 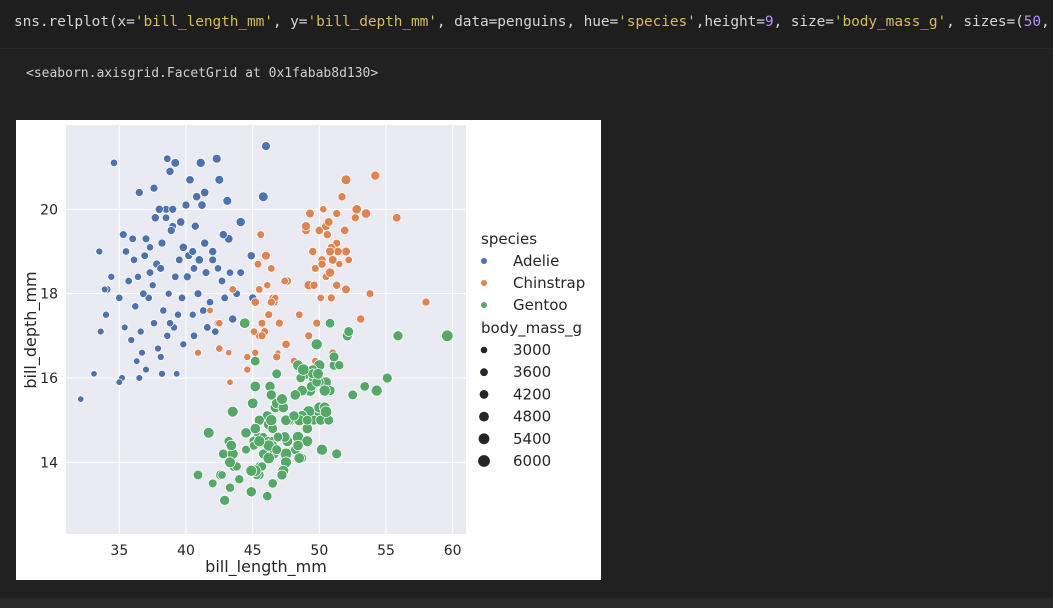 I want to click on y-tick-label: 18, so click(x=49, y=295).